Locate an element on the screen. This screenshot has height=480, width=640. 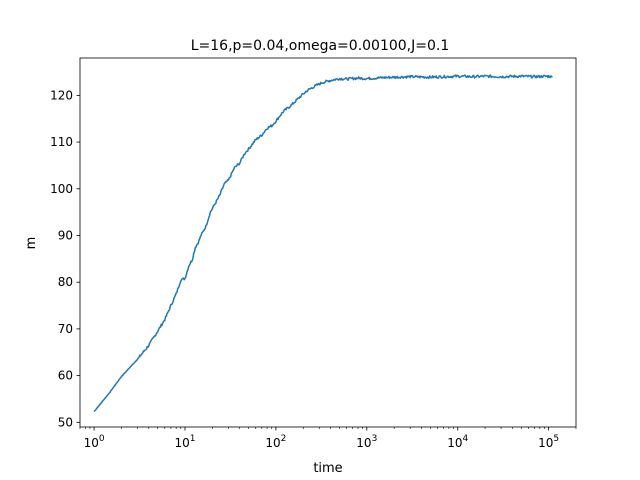
x-tick-label: 10⁵ is located at coordinates (548, 442).